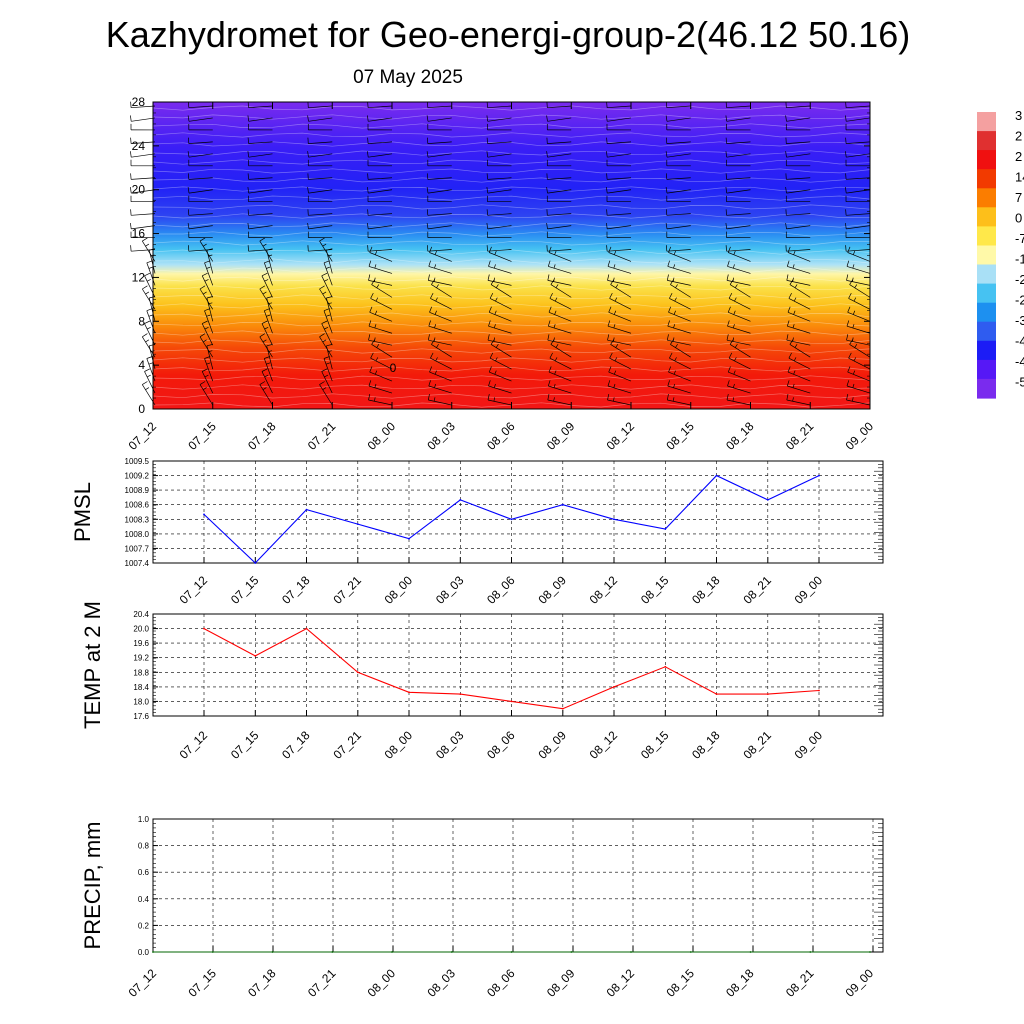 The image size is (1024, 1024). What do you see at coordinates (322, 983) in the screenshot?
I see `x-tick-label: 07_21` at bounding box center [322, 983].